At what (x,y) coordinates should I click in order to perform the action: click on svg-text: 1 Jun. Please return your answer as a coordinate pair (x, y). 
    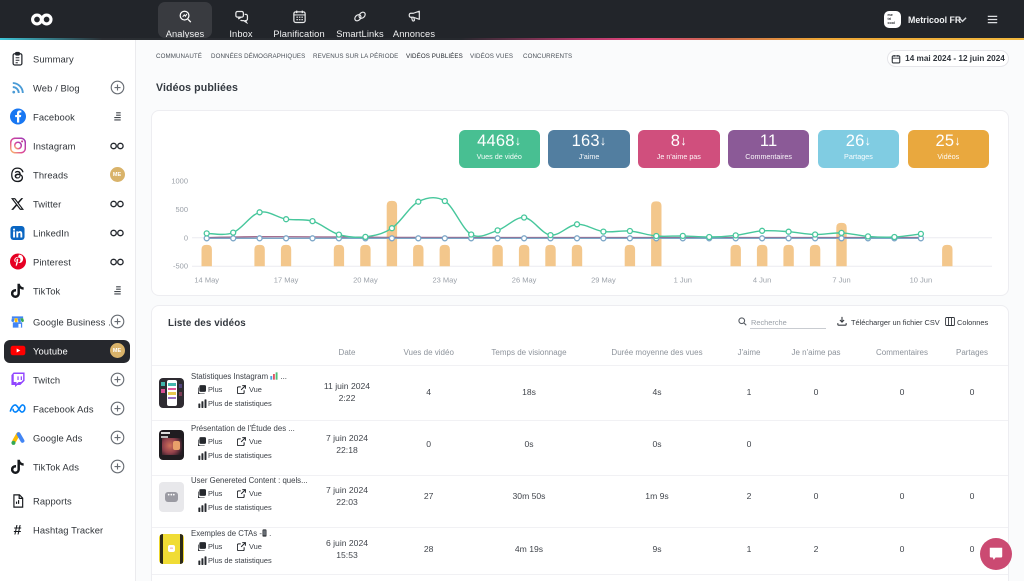
    Looking at the image, I should click on (683, 280).